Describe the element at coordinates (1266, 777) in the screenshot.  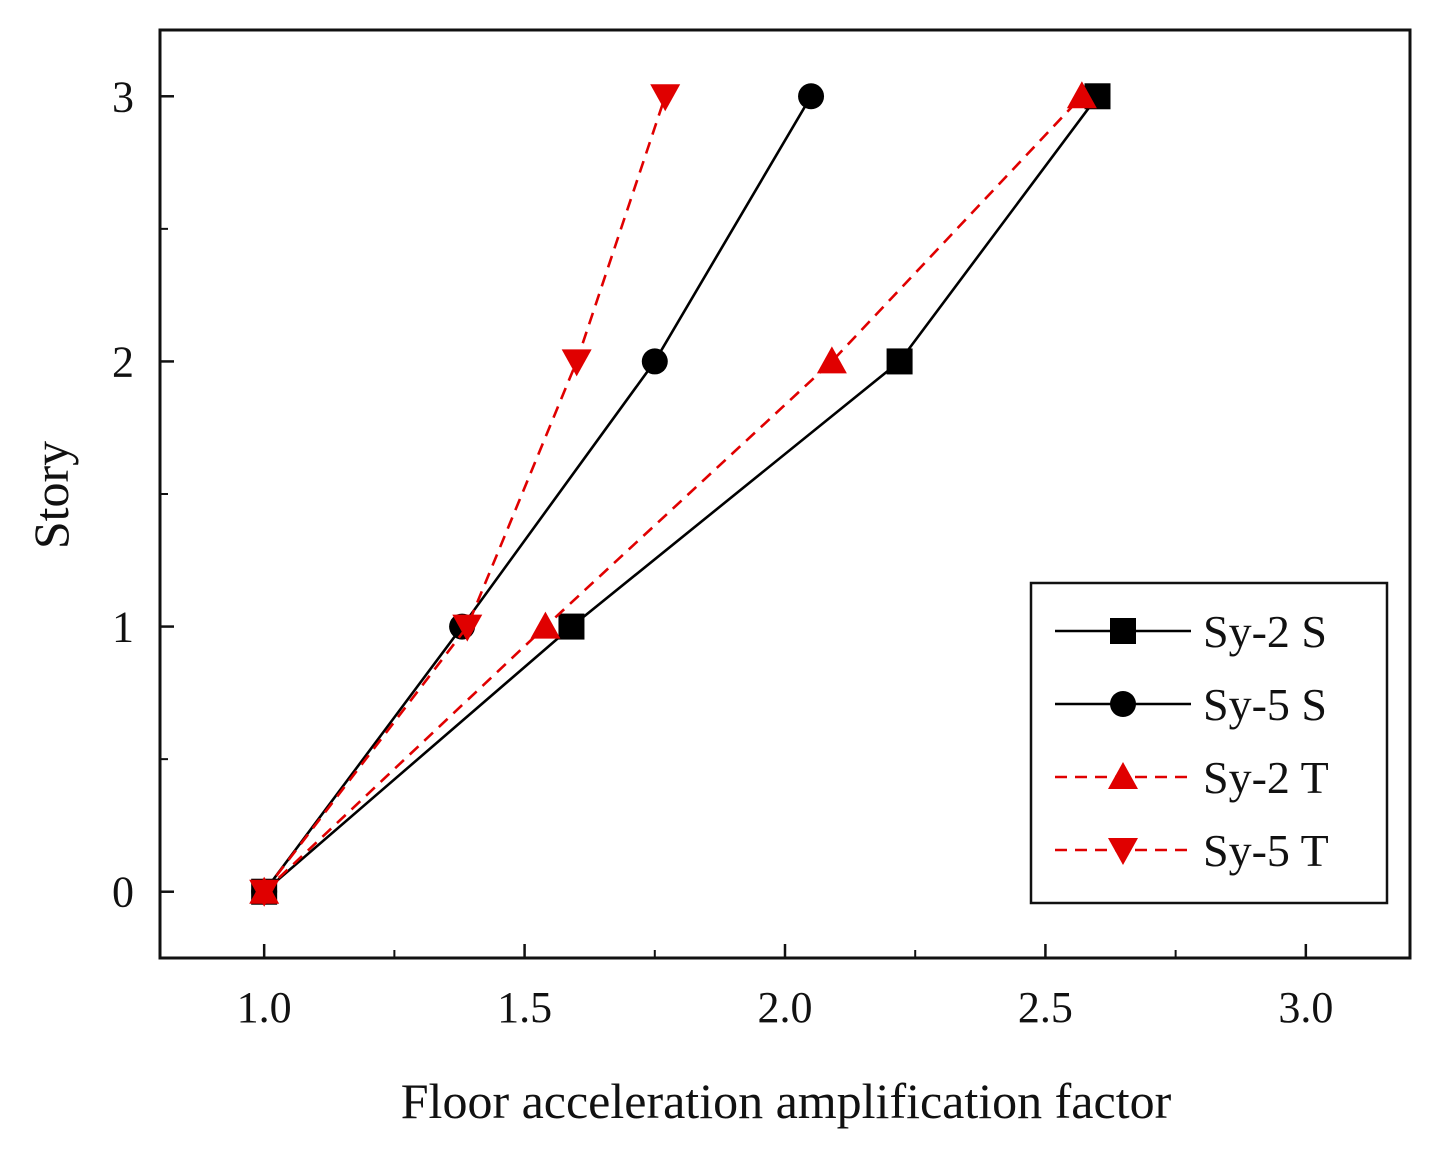
I see `legend-label: Sy-2 T` at that location.